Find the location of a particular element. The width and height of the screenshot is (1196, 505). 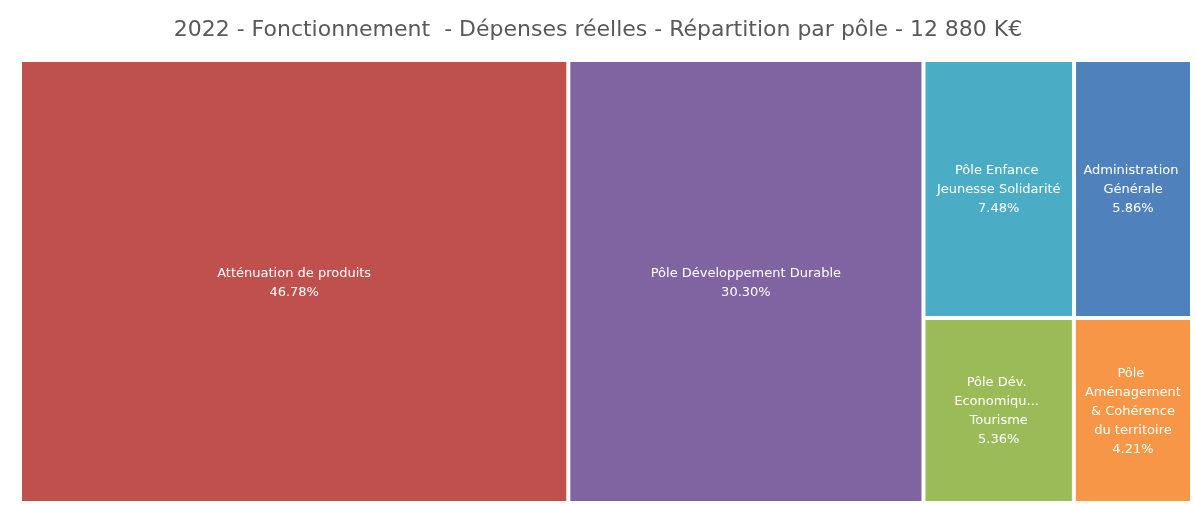

category-label: Atténuation de produits is located at coordinates (294, 272).